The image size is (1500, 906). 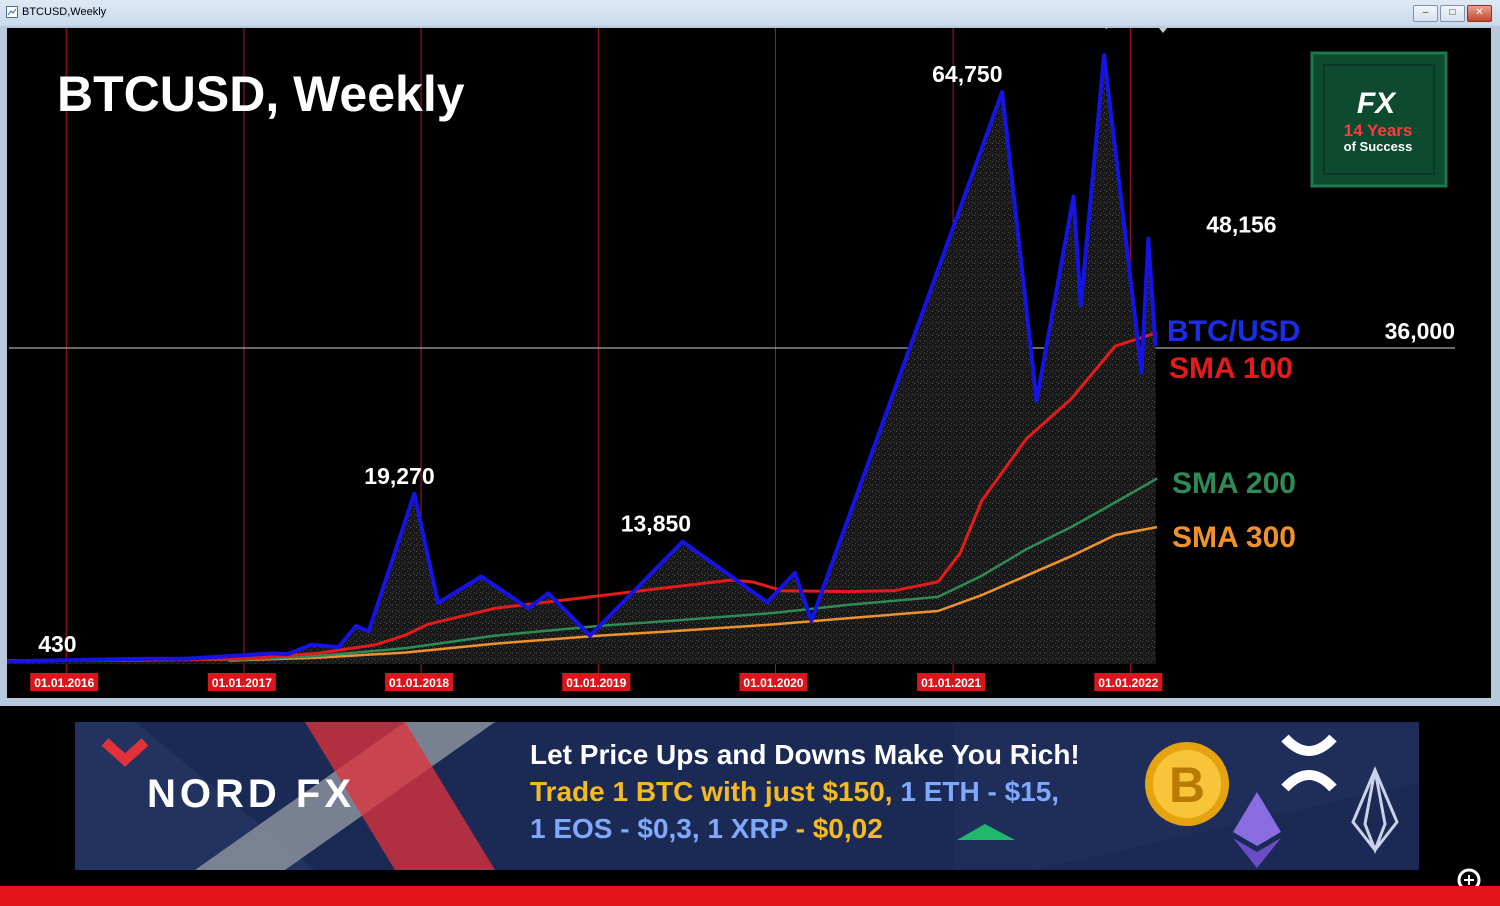 What do you see at coordinates (1378, 130) in the screenshot?
I see `logo-line1: 14 Years` at bounding box center [1378, 130].